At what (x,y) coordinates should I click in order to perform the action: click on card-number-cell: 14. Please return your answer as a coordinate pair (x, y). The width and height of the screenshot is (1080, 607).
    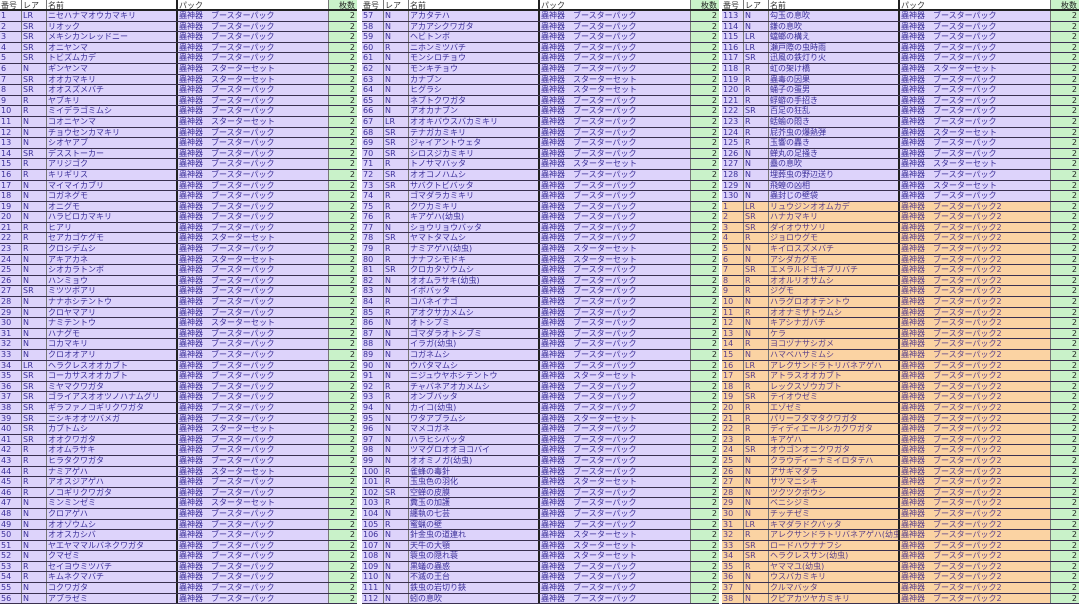
    Looking at the image, I should click on (11, 153).